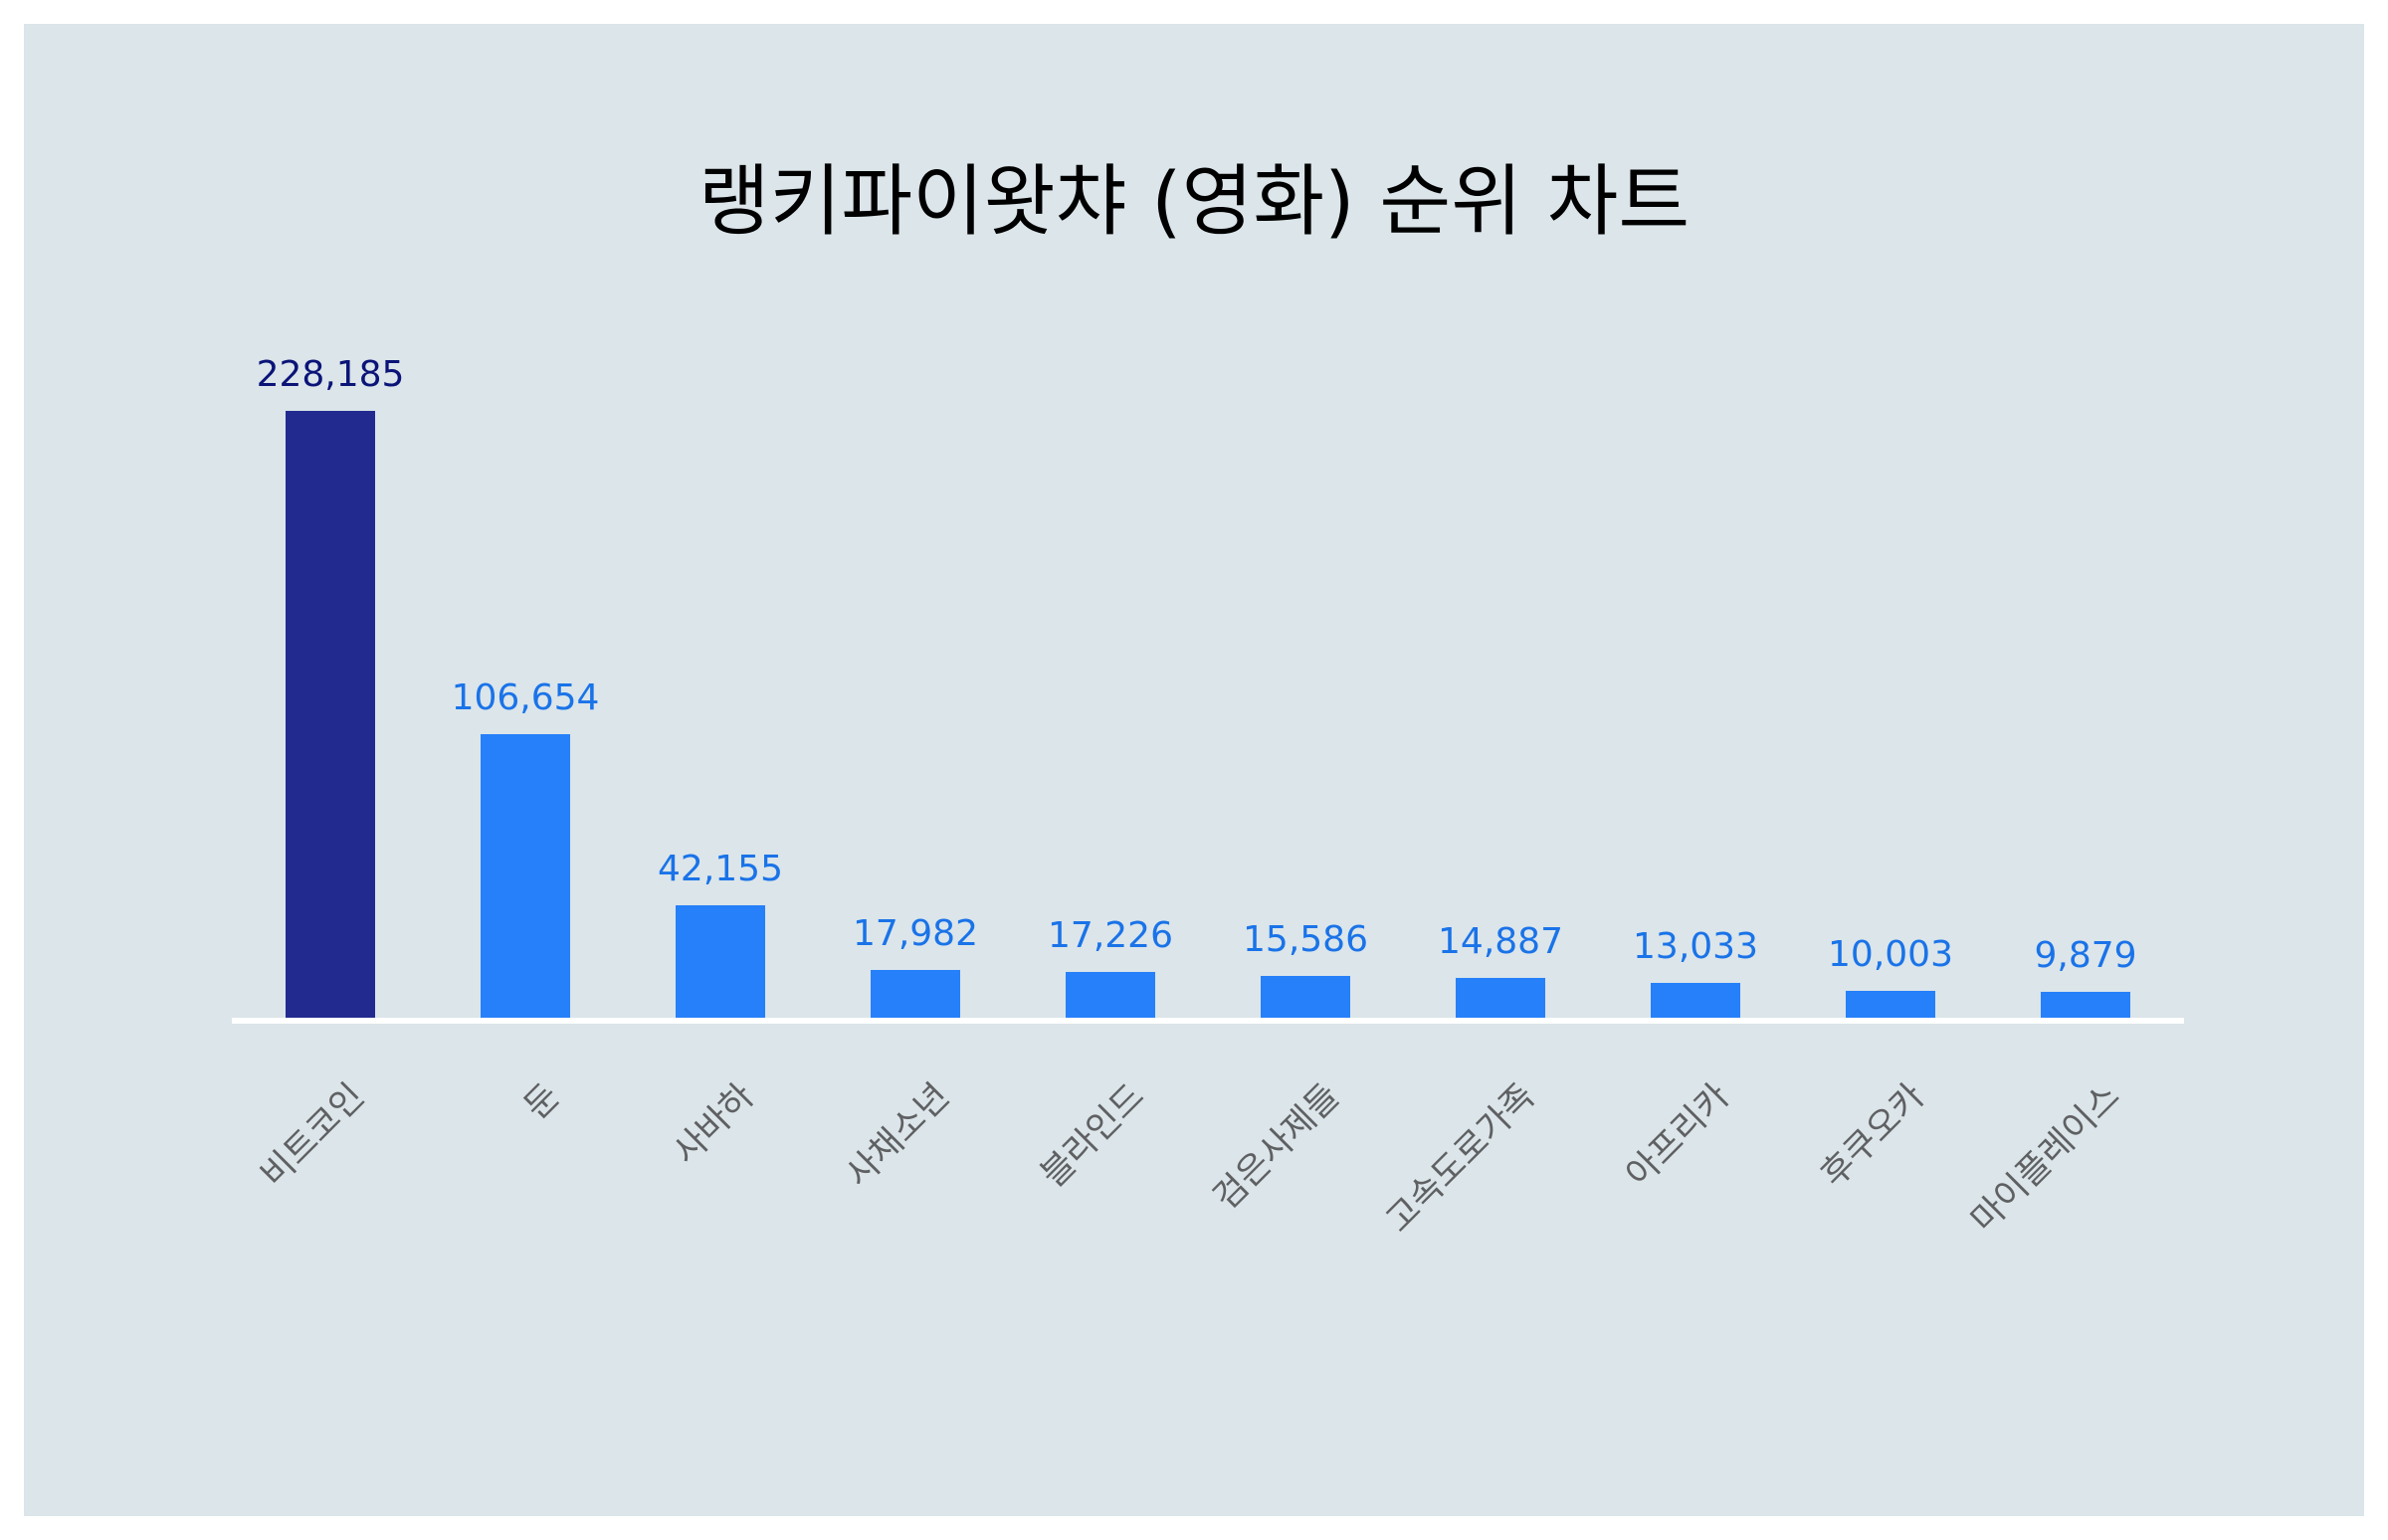 This screenshot has width=2388, height=1540. What do you see at coordinates (1890, 954) in the screenshot?
I see `bar-value-label: 10,003` at bounding box center [1890, 954].